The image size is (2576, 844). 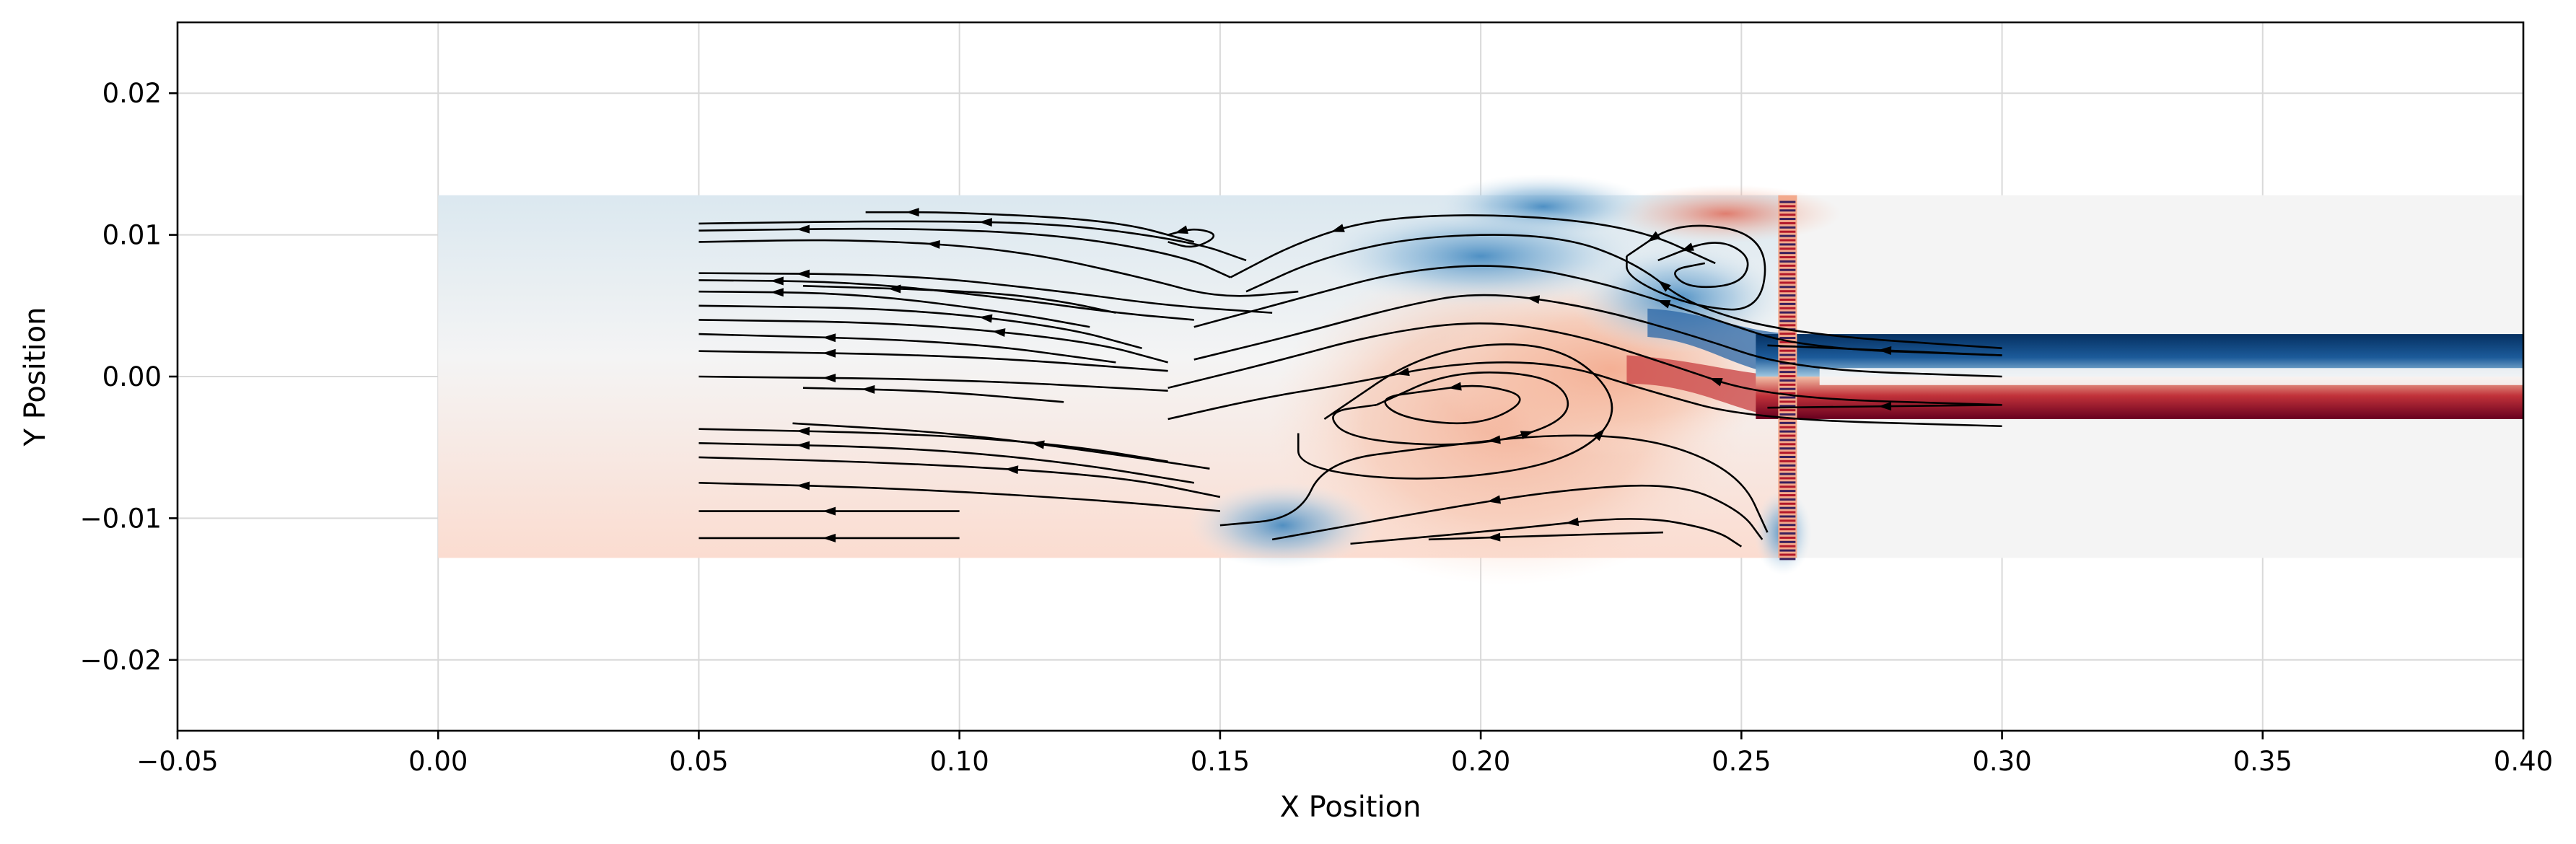 What do you see at coordinates (132, 235) in the screenshot?
I see `y-tick-label: 0.01` at bounding box center [132, 235].